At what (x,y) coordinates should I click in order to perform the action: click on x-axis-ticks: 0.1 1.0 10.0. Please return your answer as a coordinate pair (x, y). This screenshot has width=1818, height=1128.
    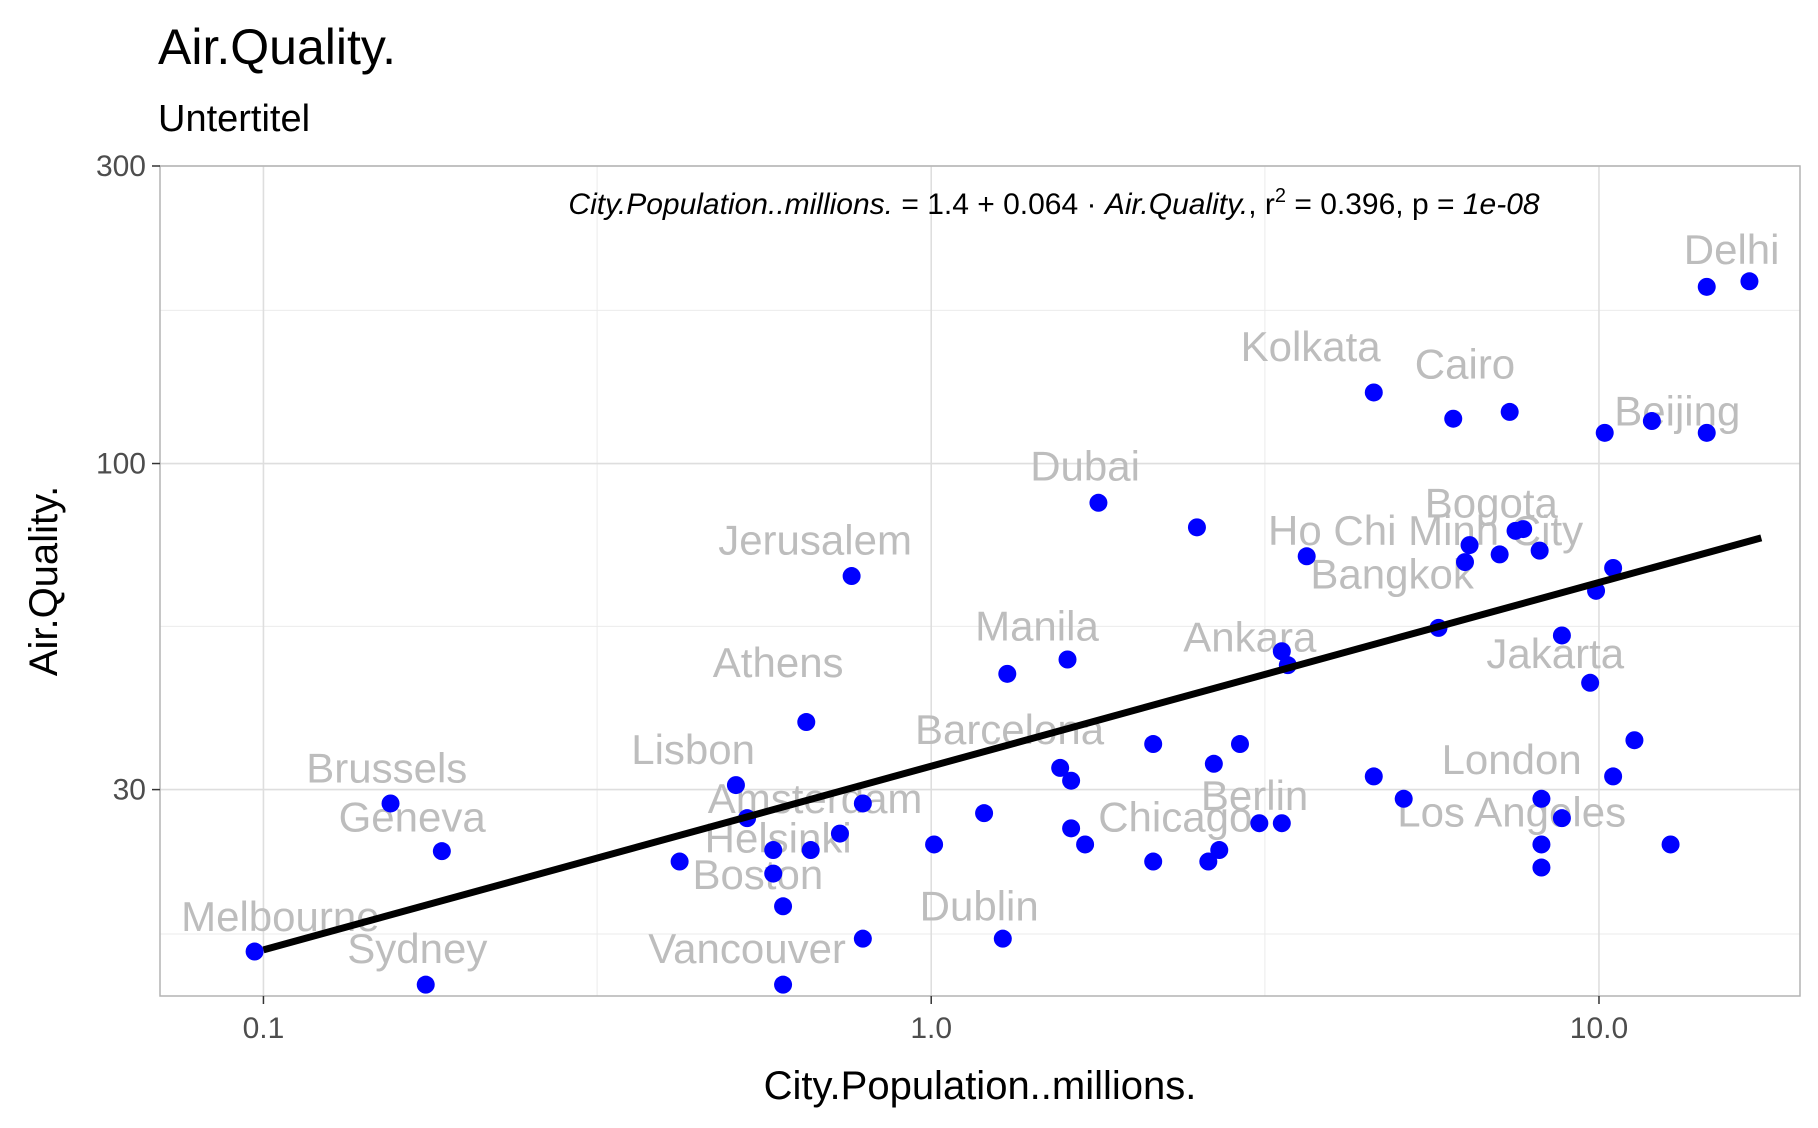
    Looking at the image, I should click on (935, 1020).